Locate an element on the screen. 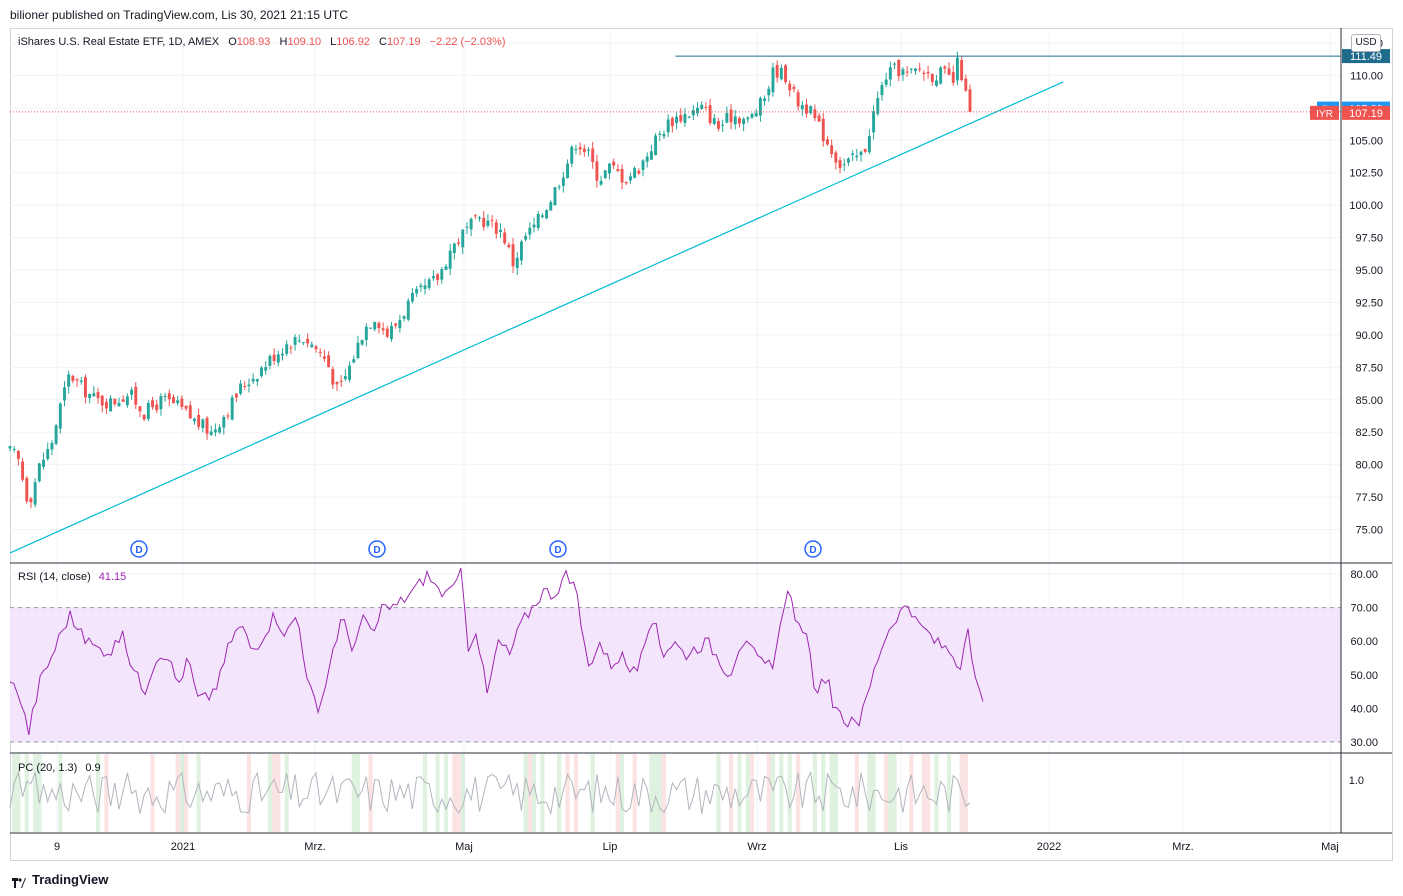 Image resolution: width=1403 pixels, height=896 pixels. high-value: 109.10 is located at coordinates (304, 42).